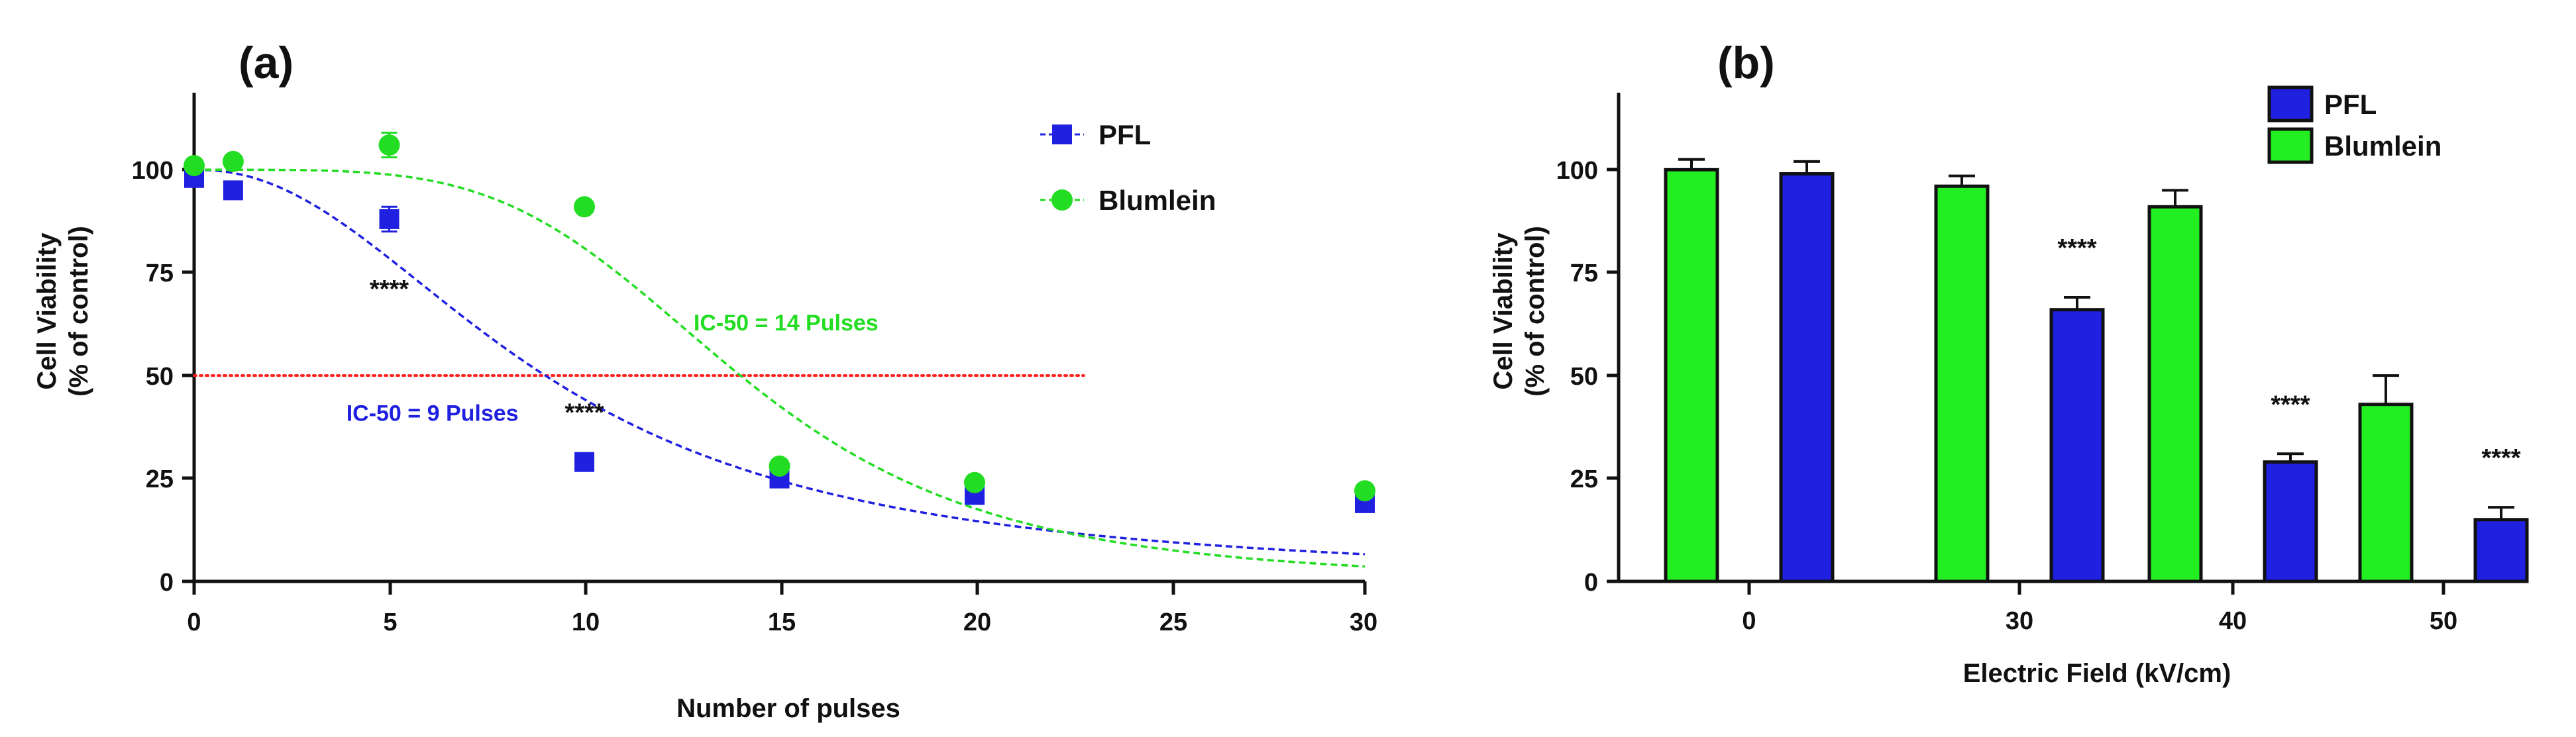 The image size is (2576, 737). I want to click on panel-a-ytick-label: 50, so click(160, 377).